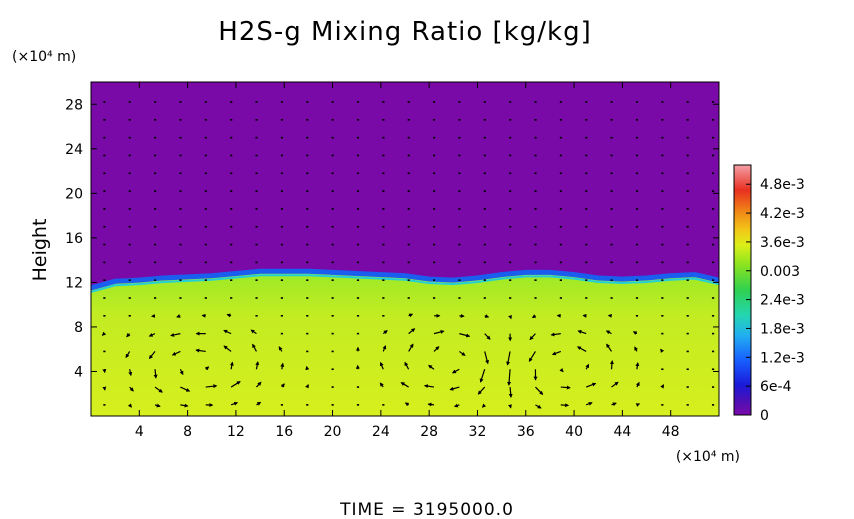  What do you see at coordinates (404, 32) in the screenshot?
I see `chart-title: H2S-g Mixing Ratio [kg/kg]` at bounding box center [404, 32].